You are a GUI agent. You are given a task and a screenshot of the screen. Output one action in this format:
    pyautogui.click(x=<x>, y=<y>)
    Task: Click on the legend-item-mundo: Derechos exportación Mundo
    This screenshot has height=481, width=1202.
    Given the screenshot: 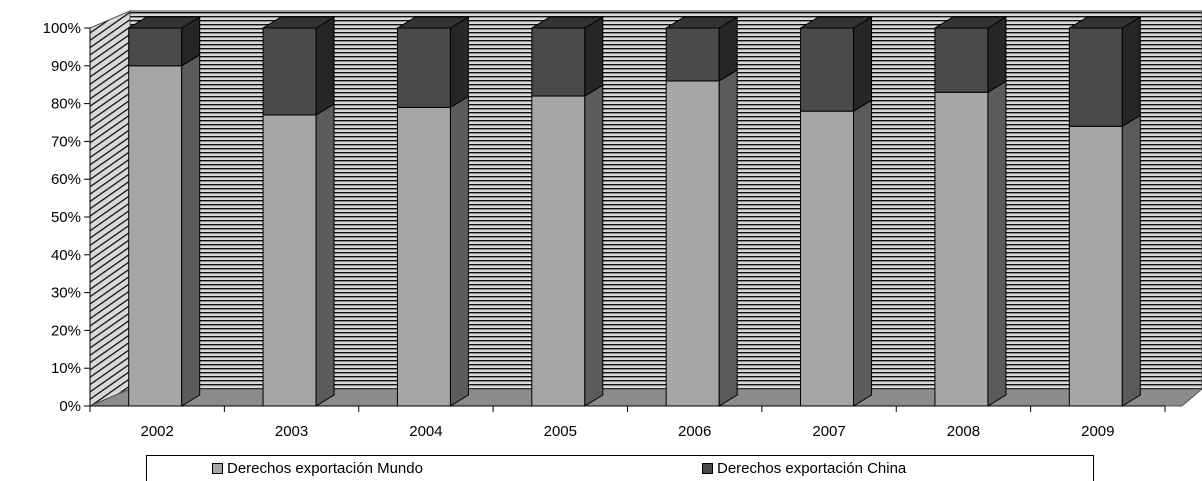 What is the action you would take?
    pyautogui.click(x=317, y=468)
    